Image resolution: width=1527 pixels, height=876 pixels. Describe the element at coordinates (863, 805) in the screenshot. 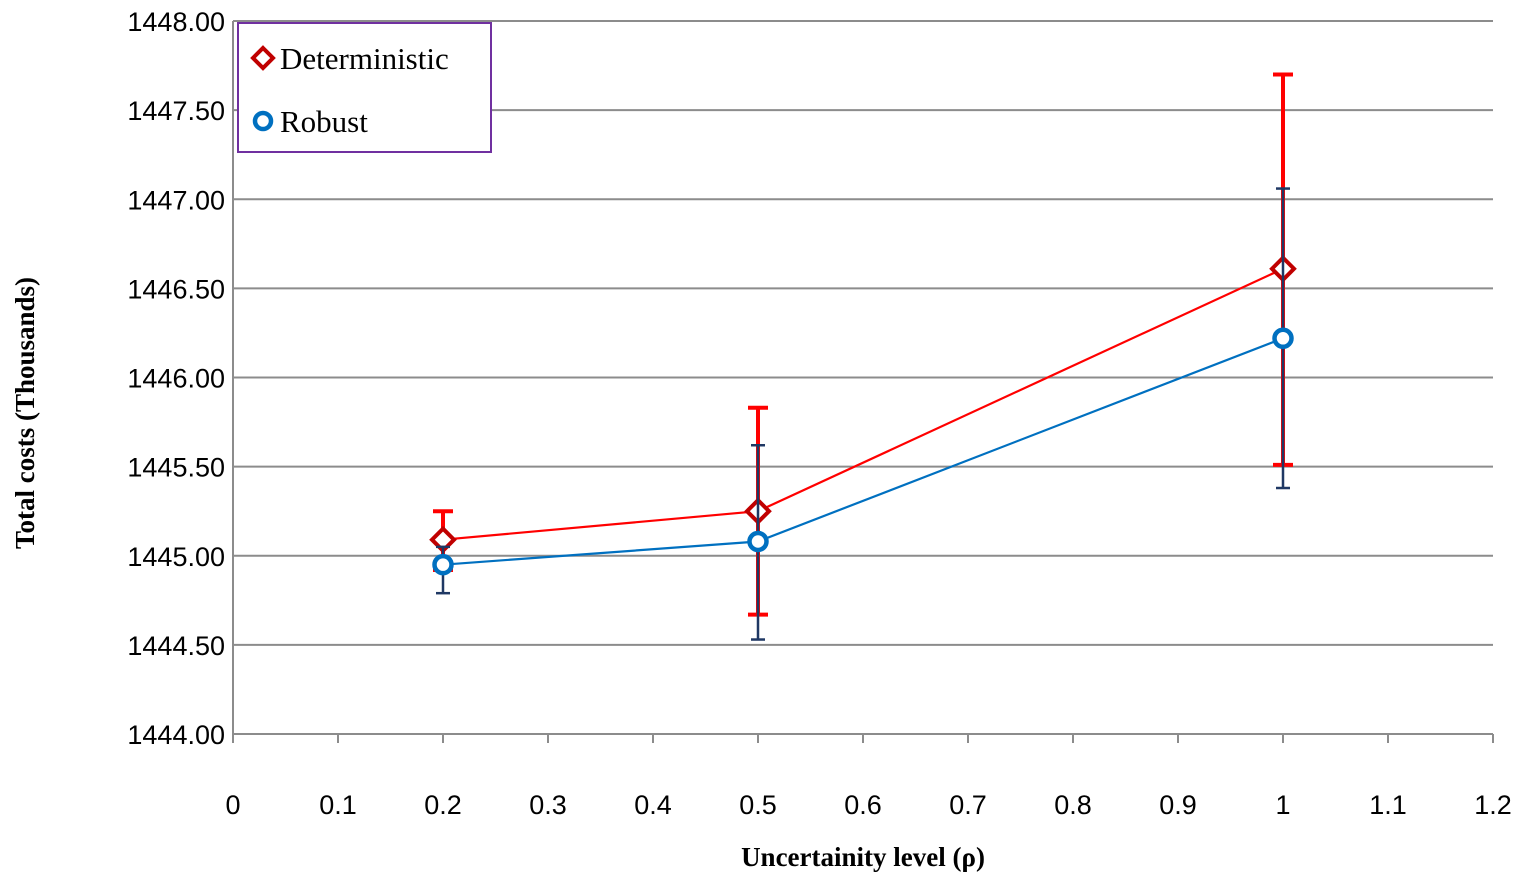

I see `x-tick-label: 0.6` at that location.